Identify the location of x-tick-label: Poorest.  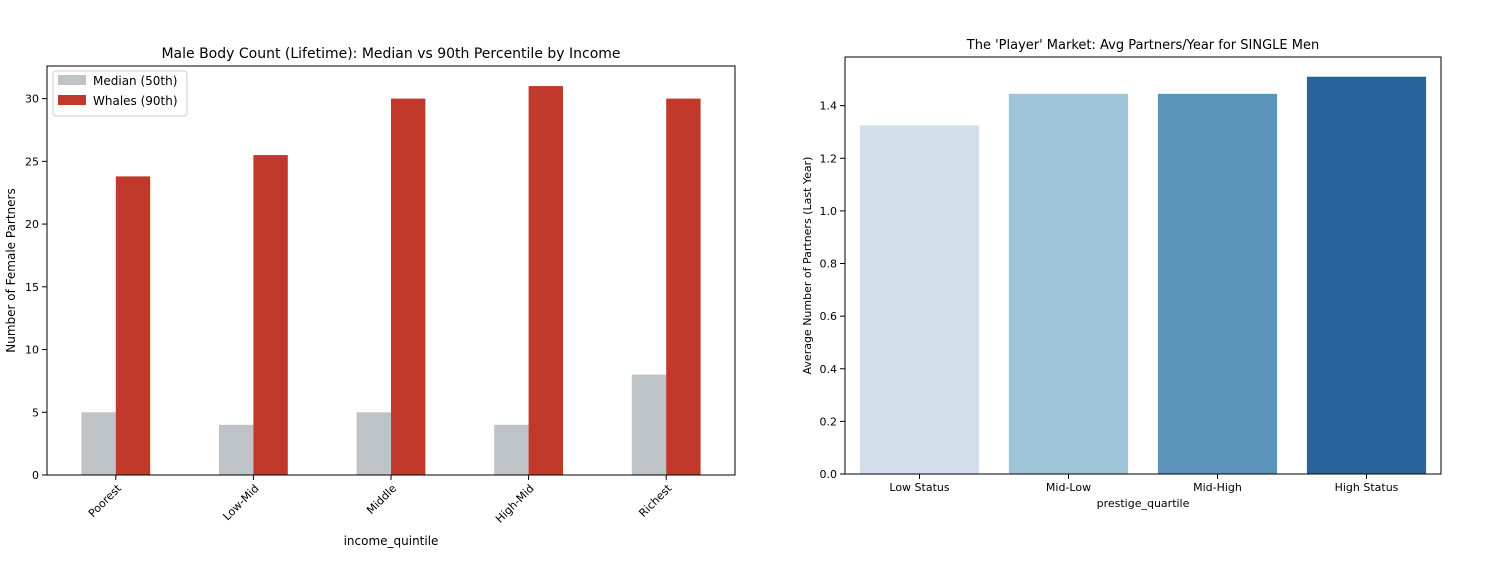
(105, 500).